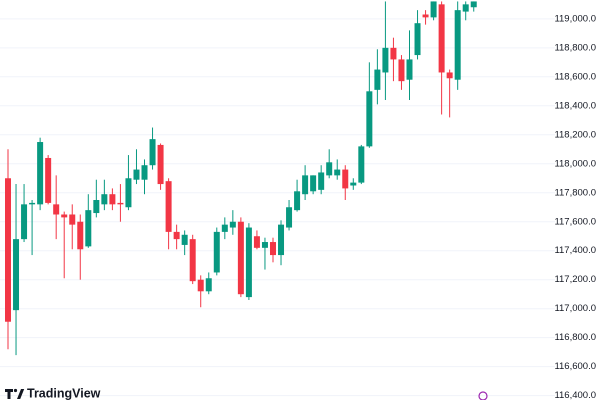  Describe the element at coordinates (575, 192) in the screenshot. I see `y-tick-label: 117,800.0` at that location.